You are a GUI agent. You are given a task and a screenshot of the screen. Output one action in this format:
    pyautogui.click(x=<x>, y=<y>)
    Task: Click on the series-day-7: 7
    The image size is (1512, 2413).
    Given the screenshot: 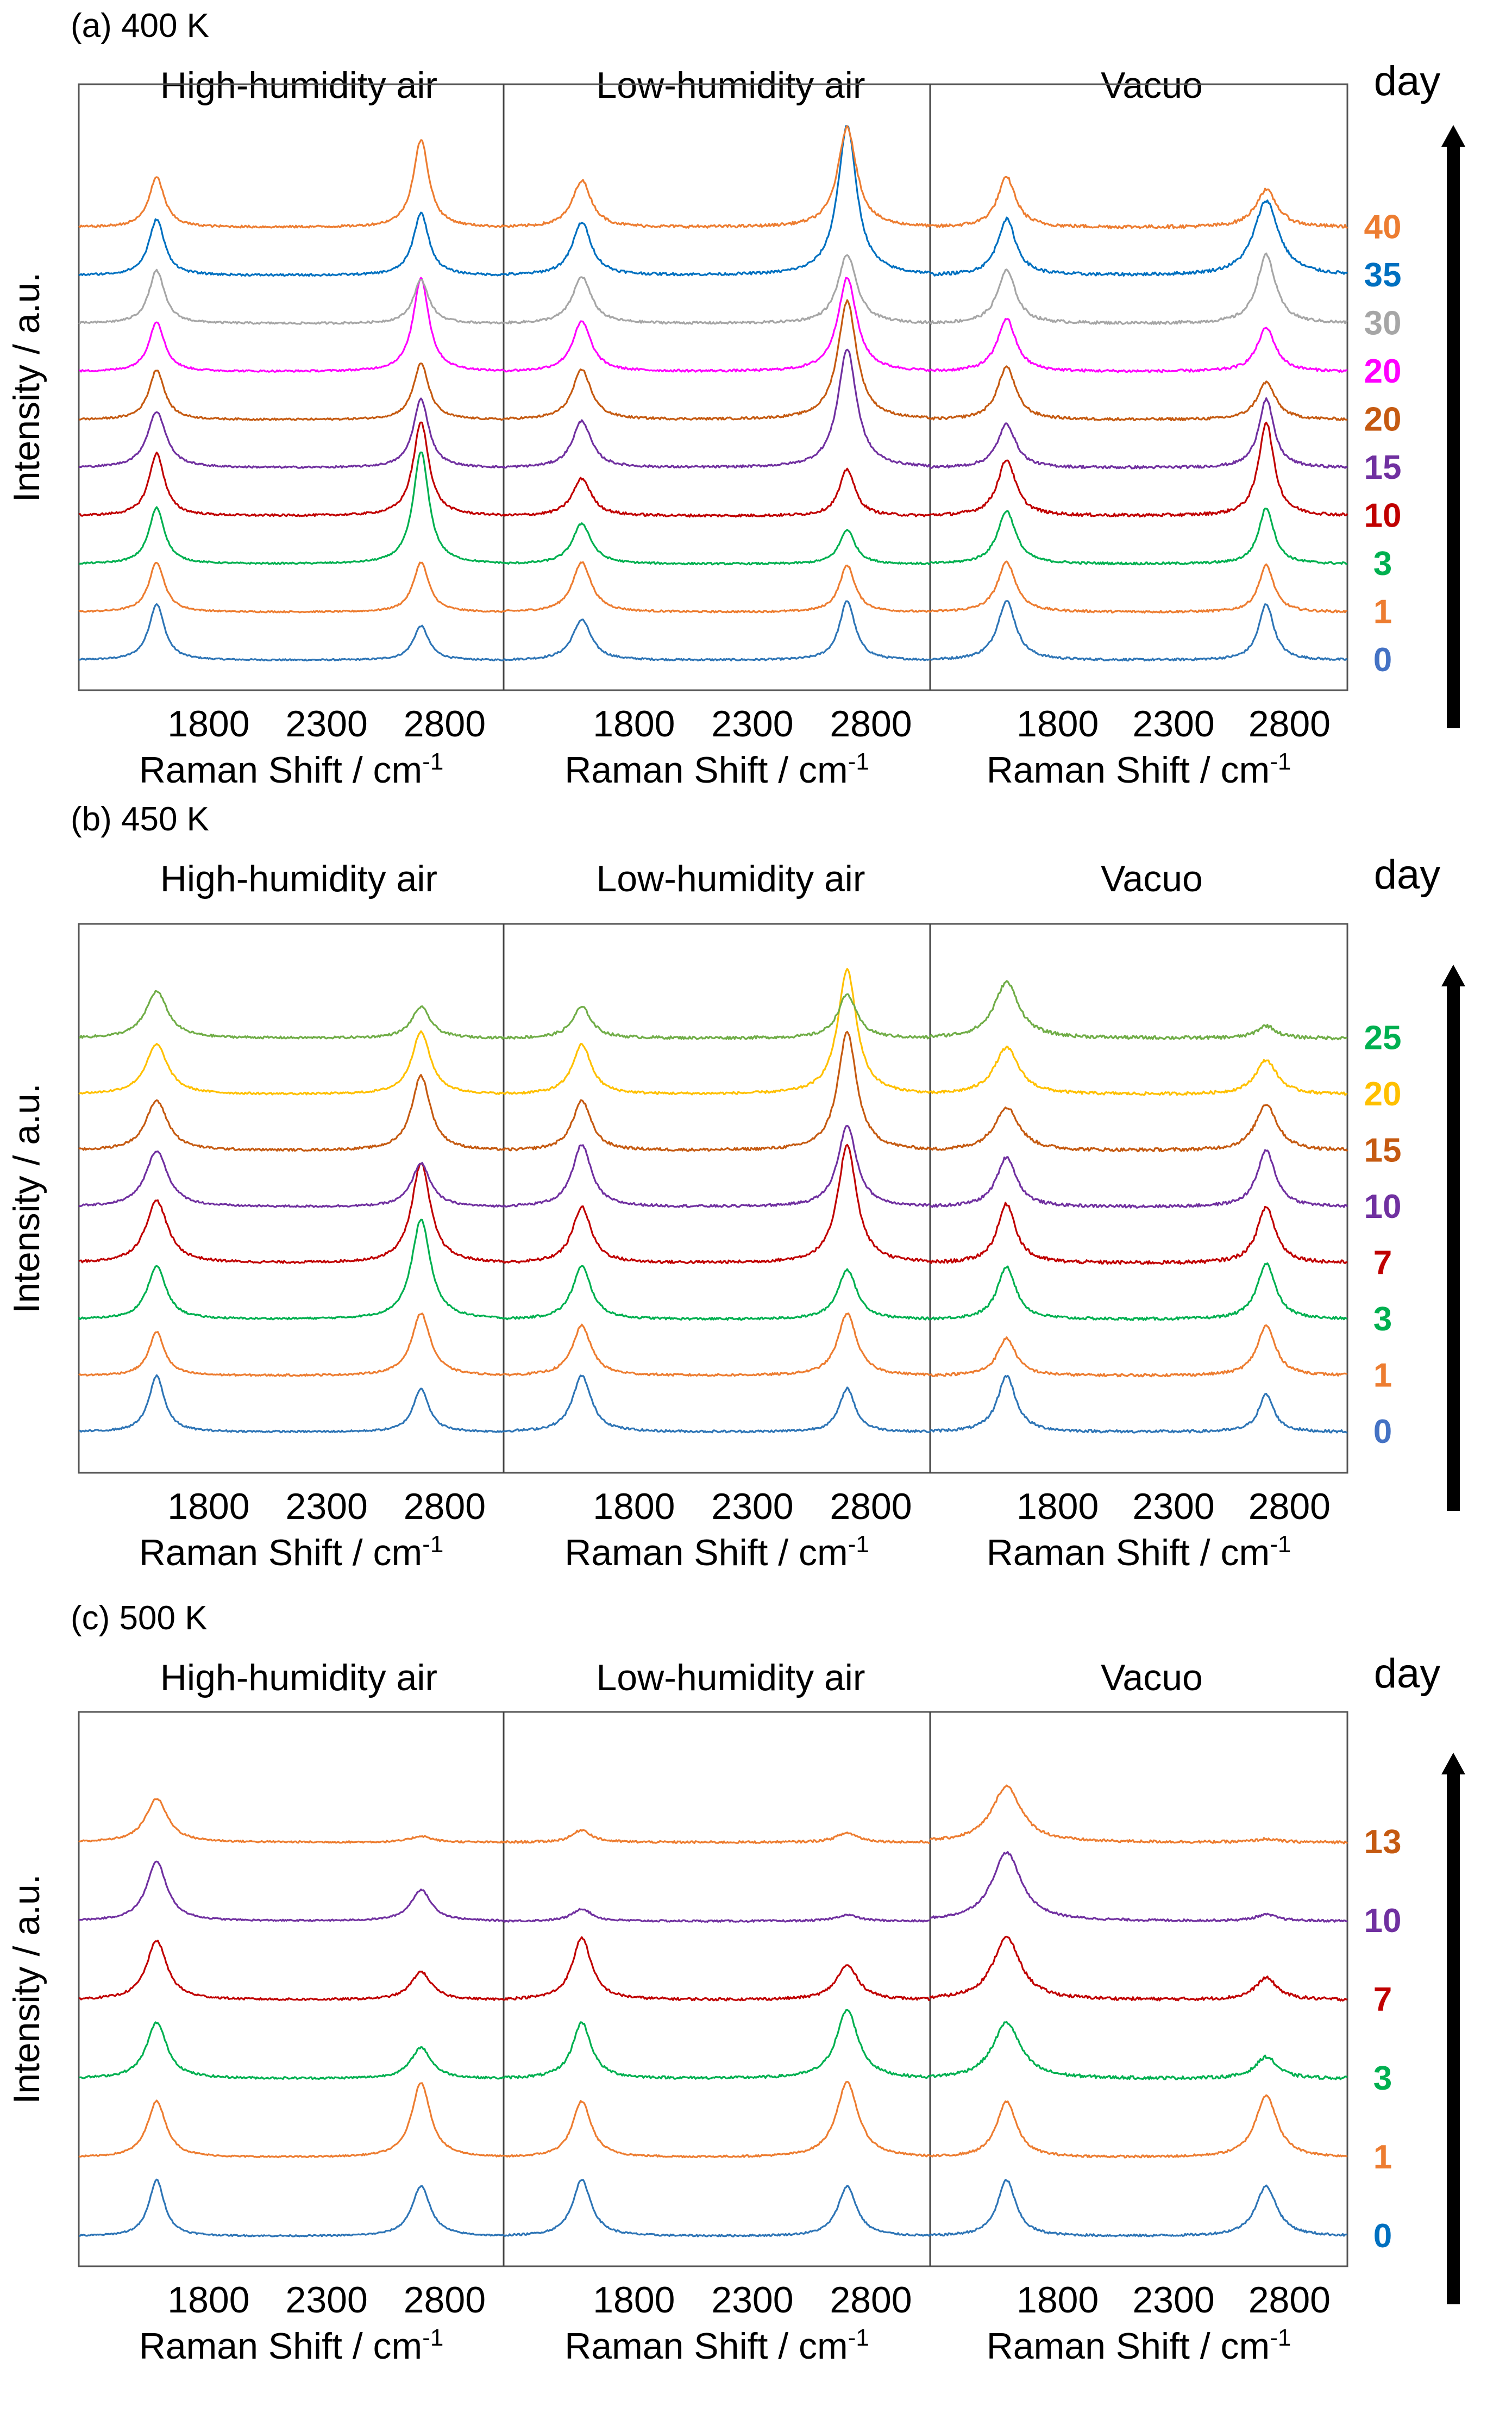 What is the action you would take?
    pyautogui.click(x=735, y=1212)
    